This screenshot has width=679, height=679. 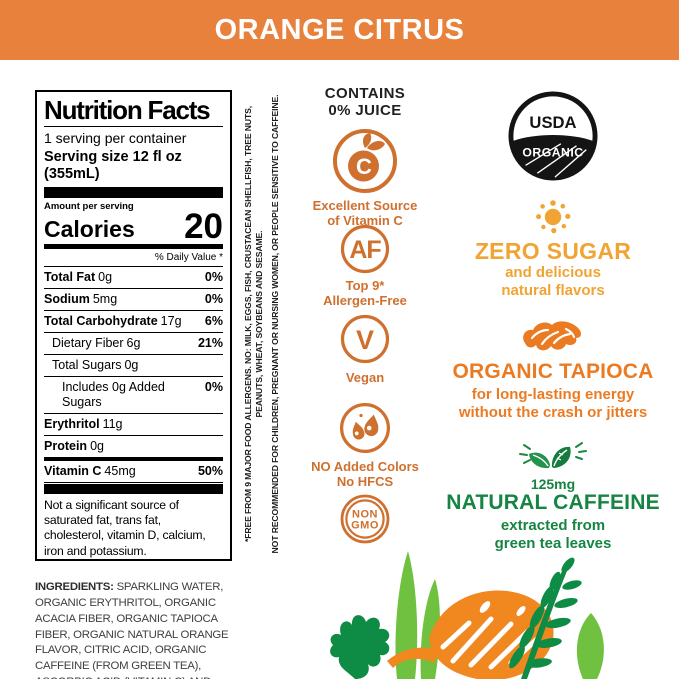 I want to click on nutrient-amount: 11g, so click(x=112, y=423).